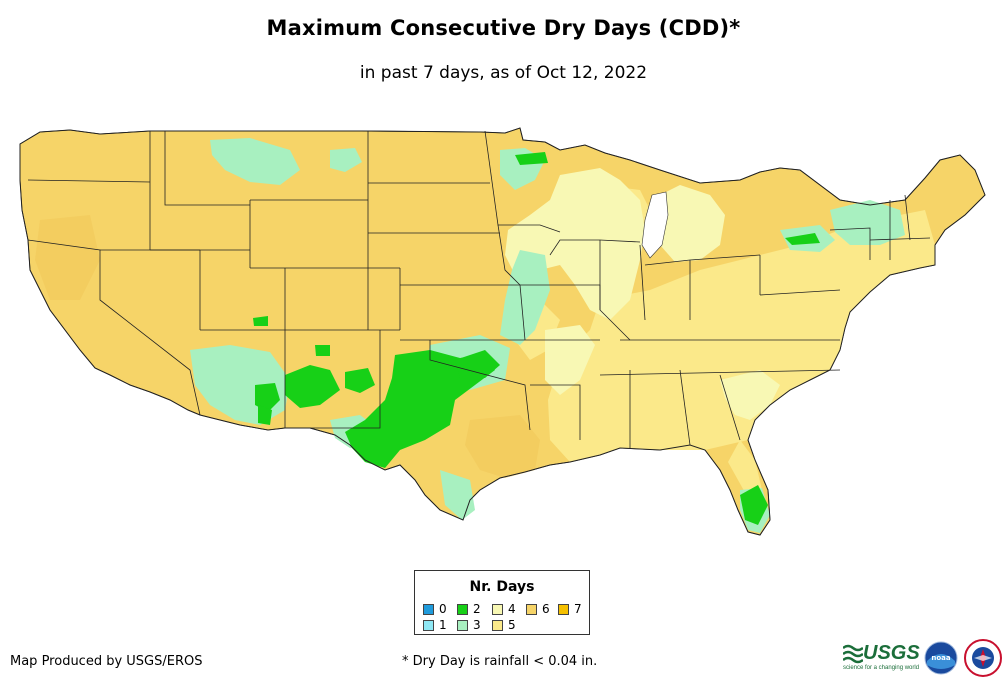 The image size is (1007, 691). What do you see at coordinates (578, 609) in the screenshot?
I see `legend-label-7: 7` at bounding box center [578, 609].